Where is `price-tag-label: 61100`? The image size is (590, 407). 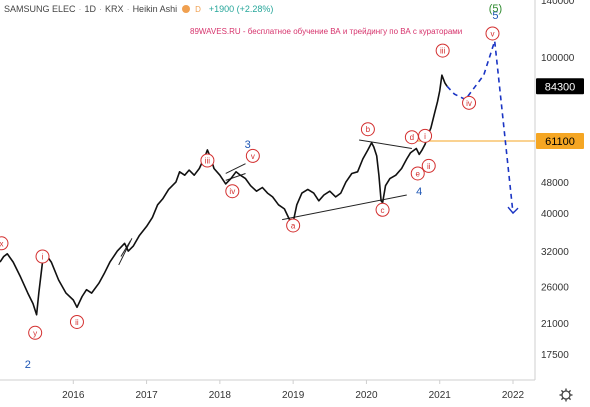 price-tag-label: 61100 is located at coordinates (560, 142).